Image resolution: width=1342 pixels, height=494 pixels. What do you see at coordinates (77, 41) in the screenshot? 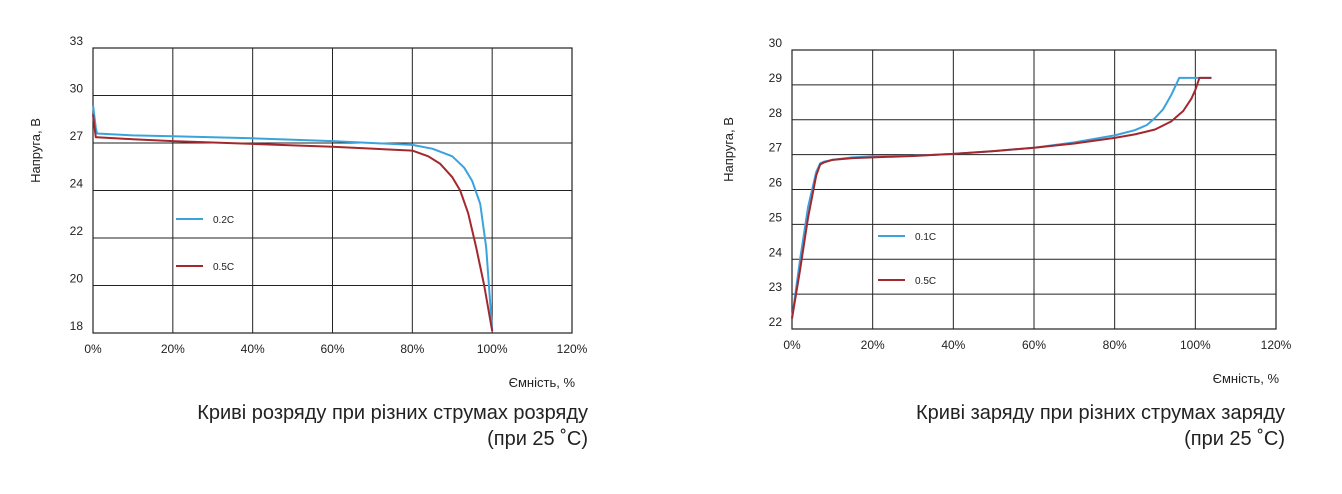
I see `left-y-tick-label: 33` at bounding box center [77, 41].